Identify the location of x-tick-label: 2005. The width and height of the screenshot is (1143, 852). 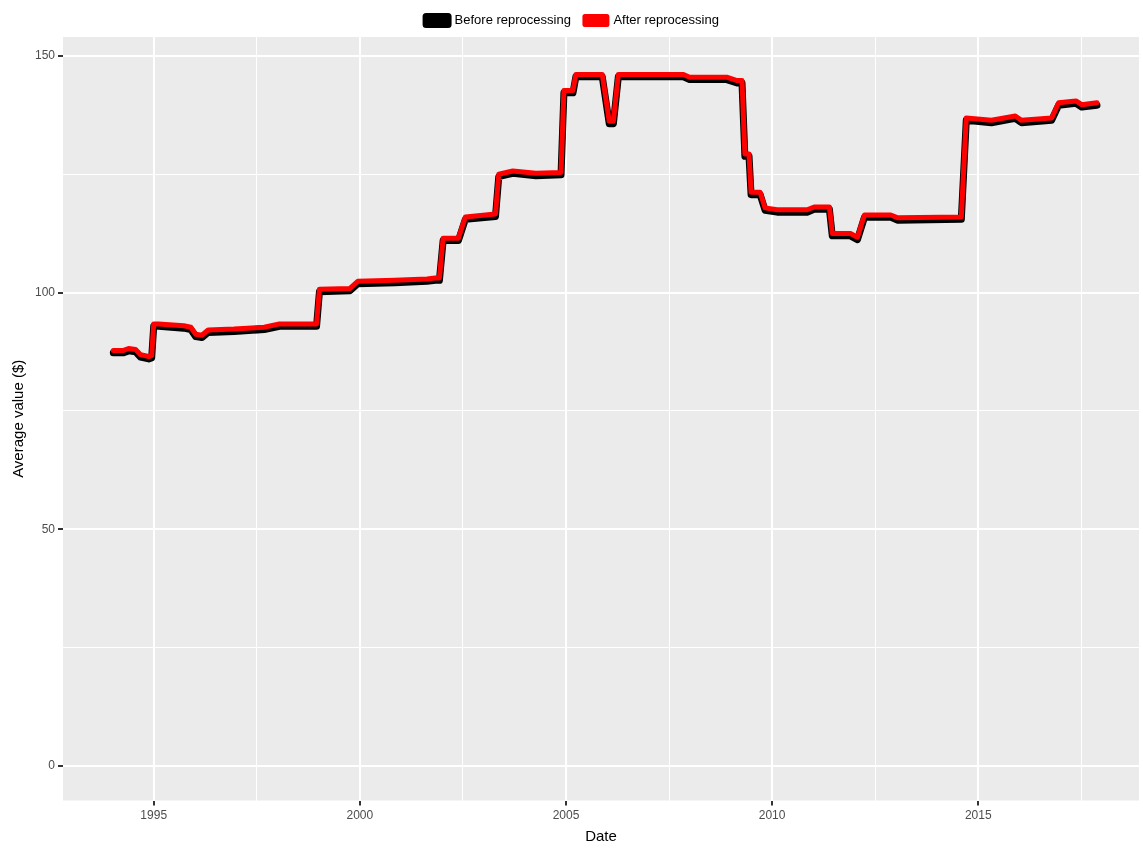
(566, 815).